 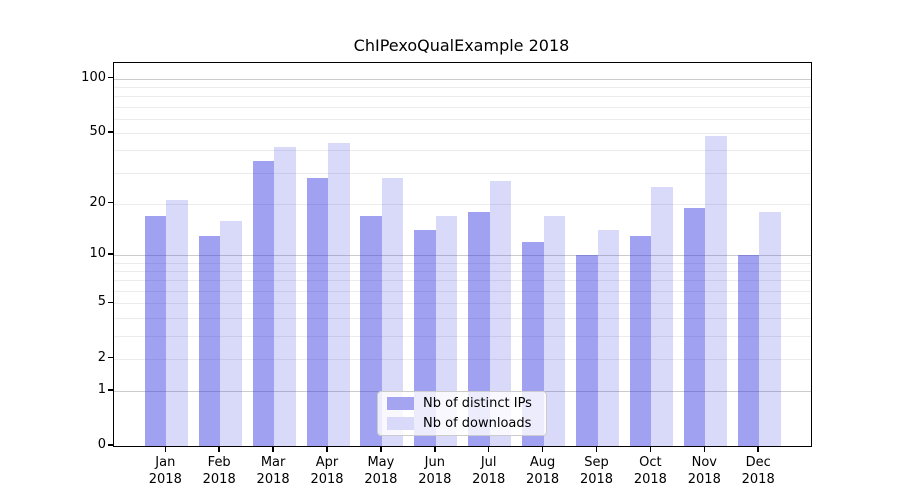 What do you see at coordinates (542, 462) in the screenshot?
I see `x-tick-month: Aug` at bounding box center [542, 462].